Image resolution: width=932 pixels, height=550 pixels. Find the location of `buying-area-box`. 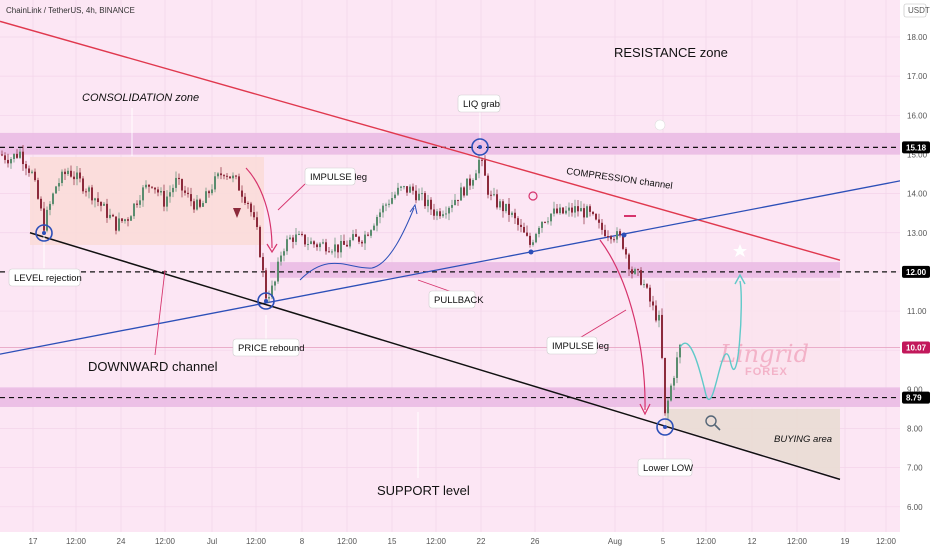

buying-area-box is located at coordinates (752, 443).